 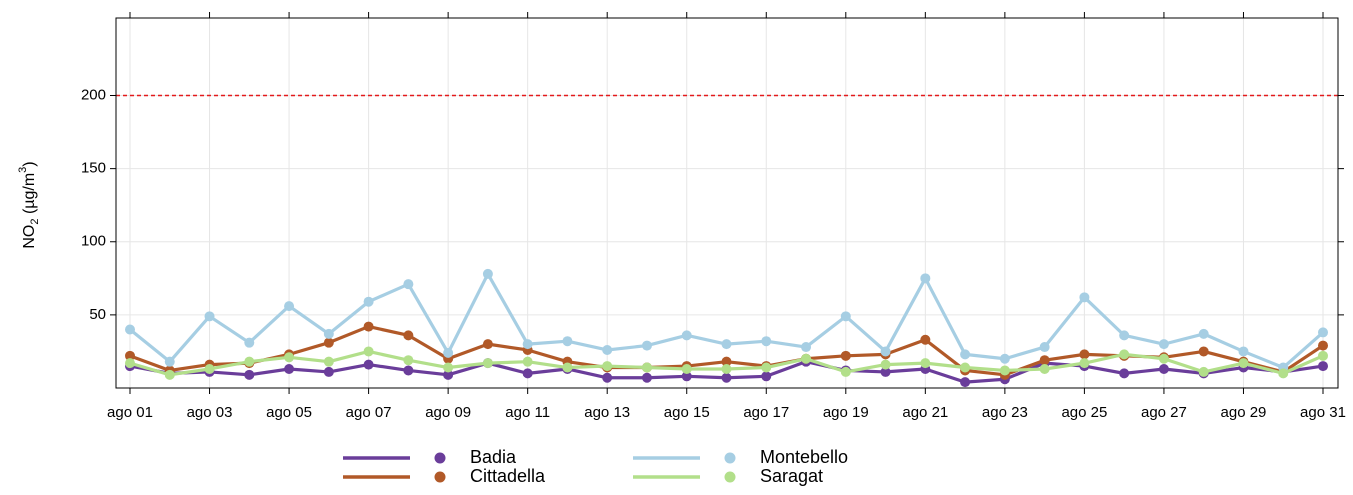 What do you see at coordinates (607, 412) in the screenshot?
I see `x-tick-label: ago 13` at bounding box center [607, 412].